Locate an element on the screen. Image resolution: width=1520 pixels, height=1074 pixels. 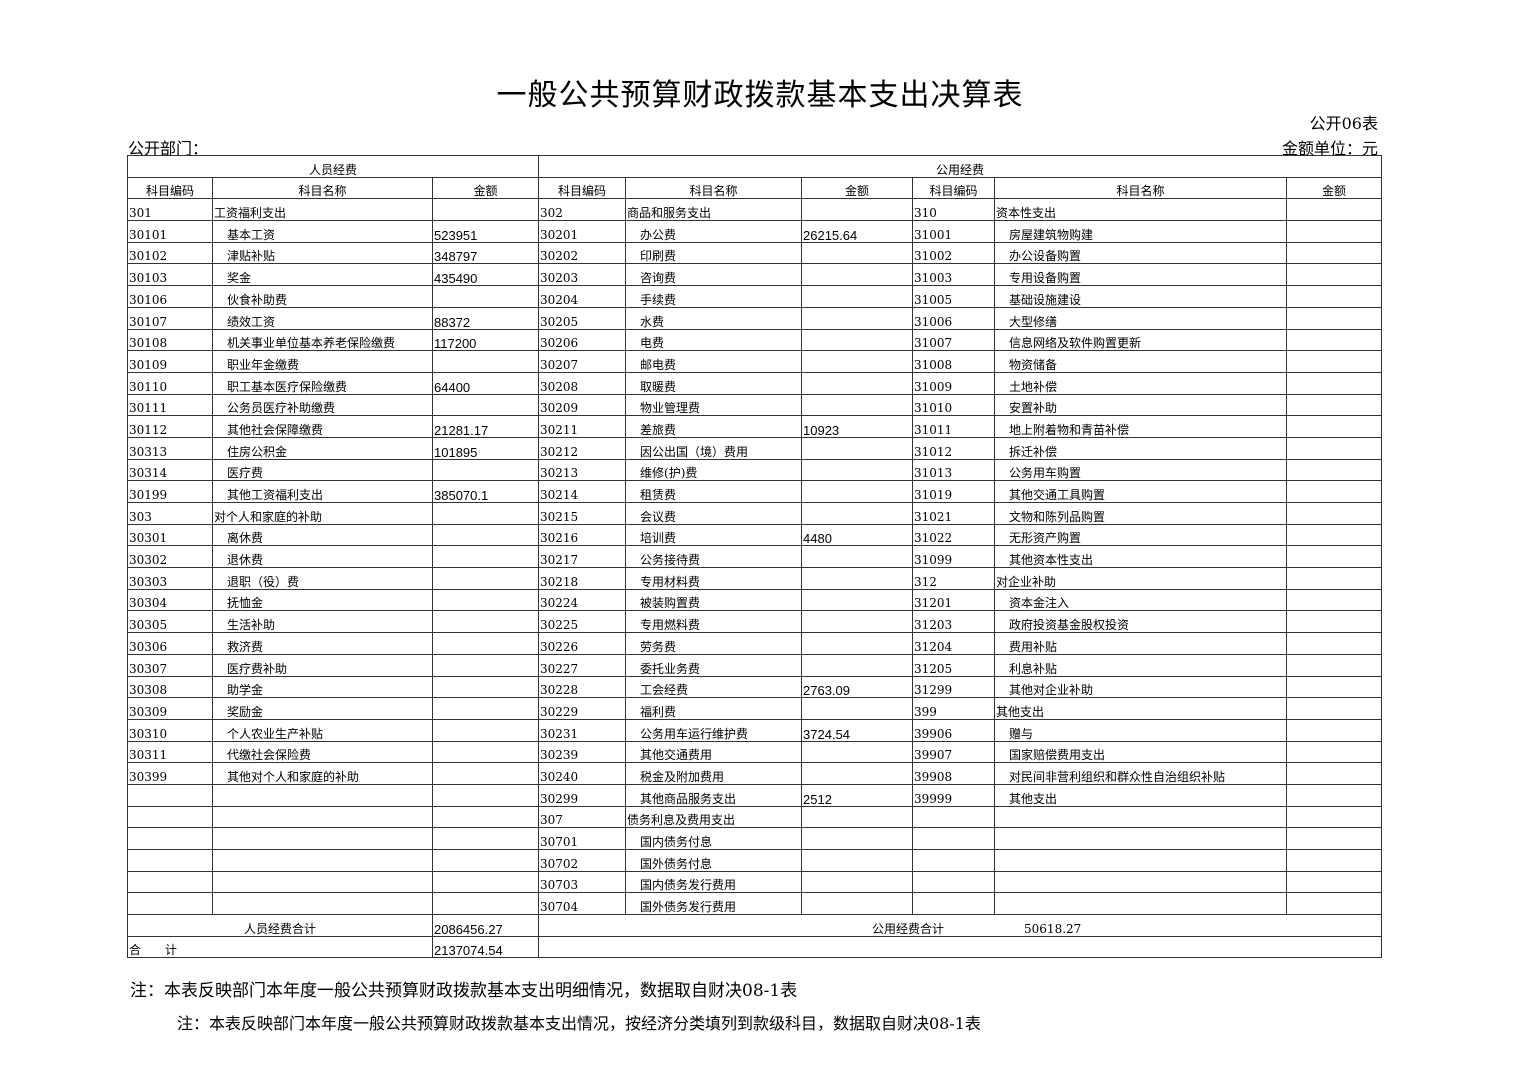
cell-amount: 21281.17 is located at coordinates (485, 426).